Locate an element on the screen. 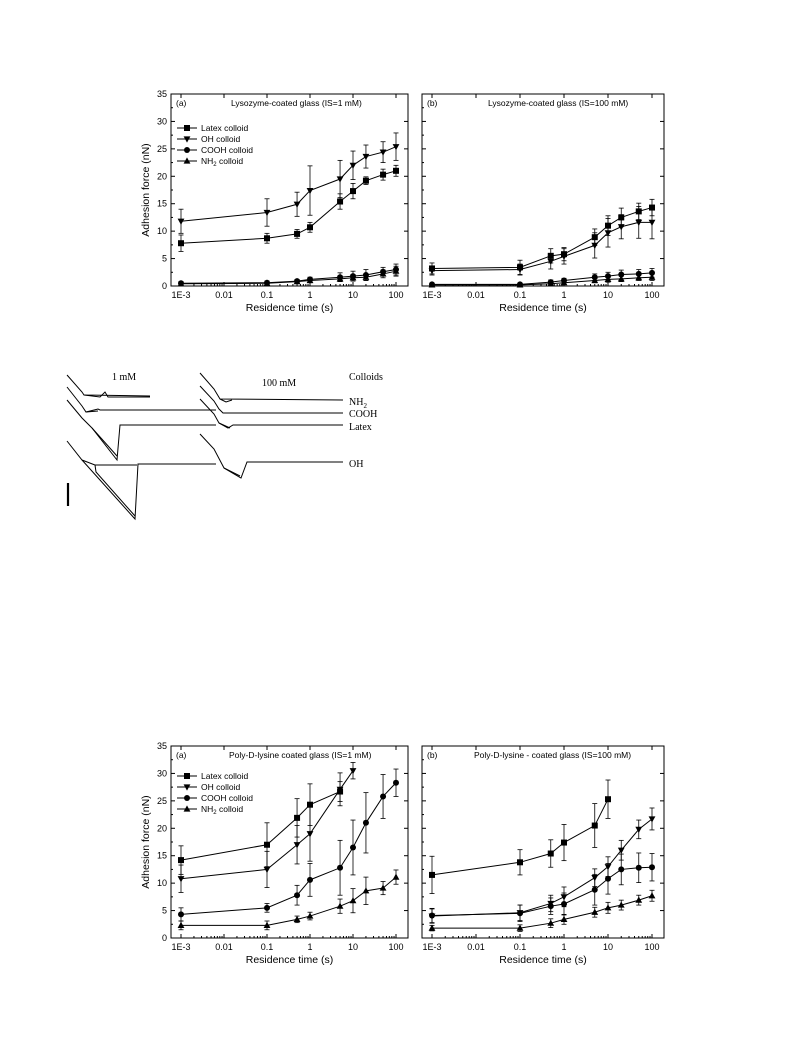 Image resolution: width=793 pixels, height=1059 pixels. legend-label: NH2 colloid is located at coordinates (222, 162).